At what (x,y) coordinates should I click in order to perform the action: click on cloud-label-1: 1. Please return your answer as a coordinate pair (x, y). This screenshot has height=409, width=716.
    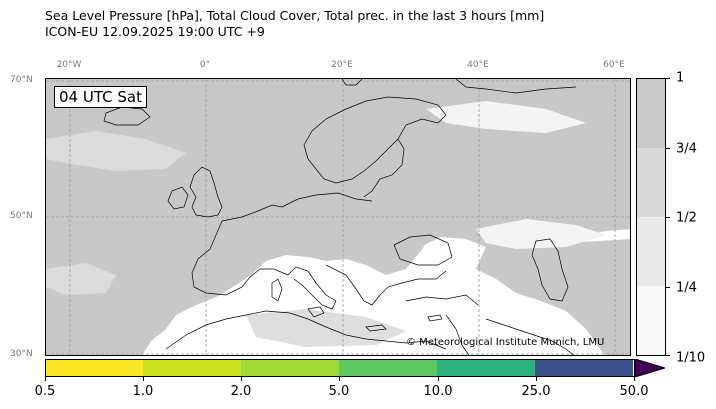
    Looking at the image, I should click on (680, 78).